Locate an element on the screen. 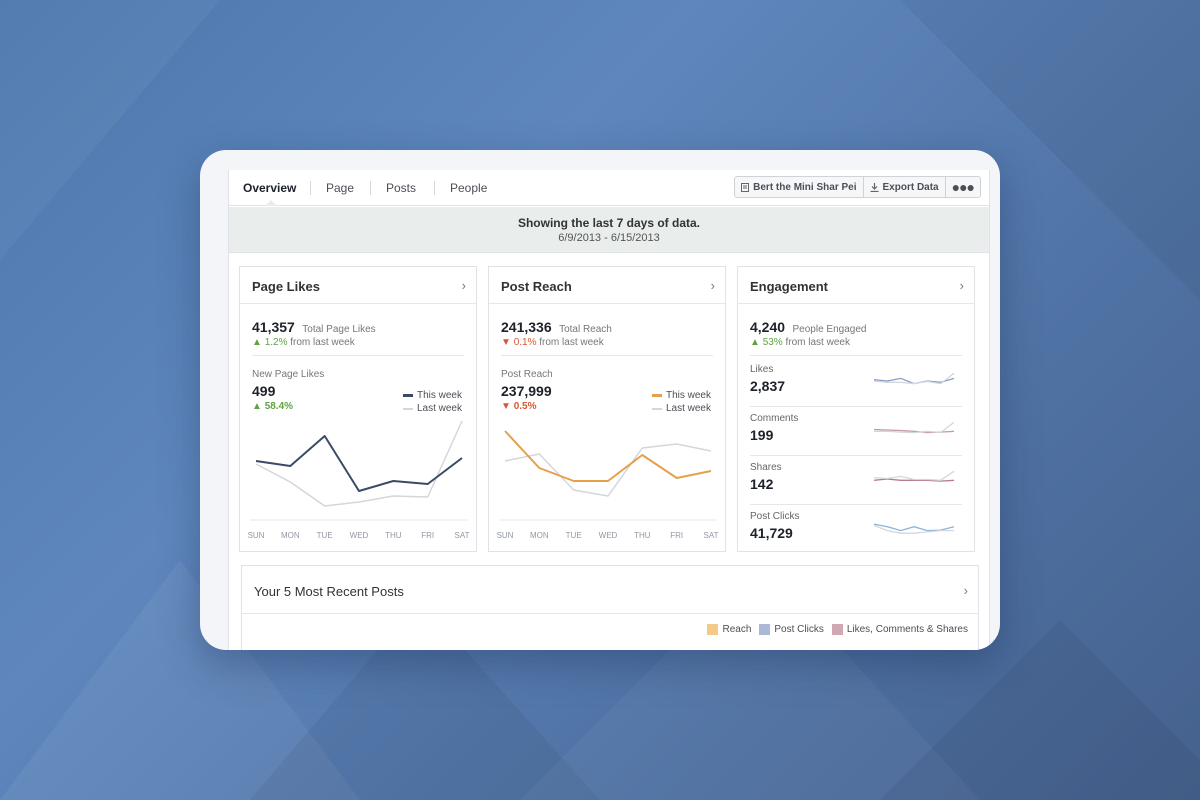 The height and width of the screenshot is (800, 1200). row-label: Likes is located at coordinates (762, 369).